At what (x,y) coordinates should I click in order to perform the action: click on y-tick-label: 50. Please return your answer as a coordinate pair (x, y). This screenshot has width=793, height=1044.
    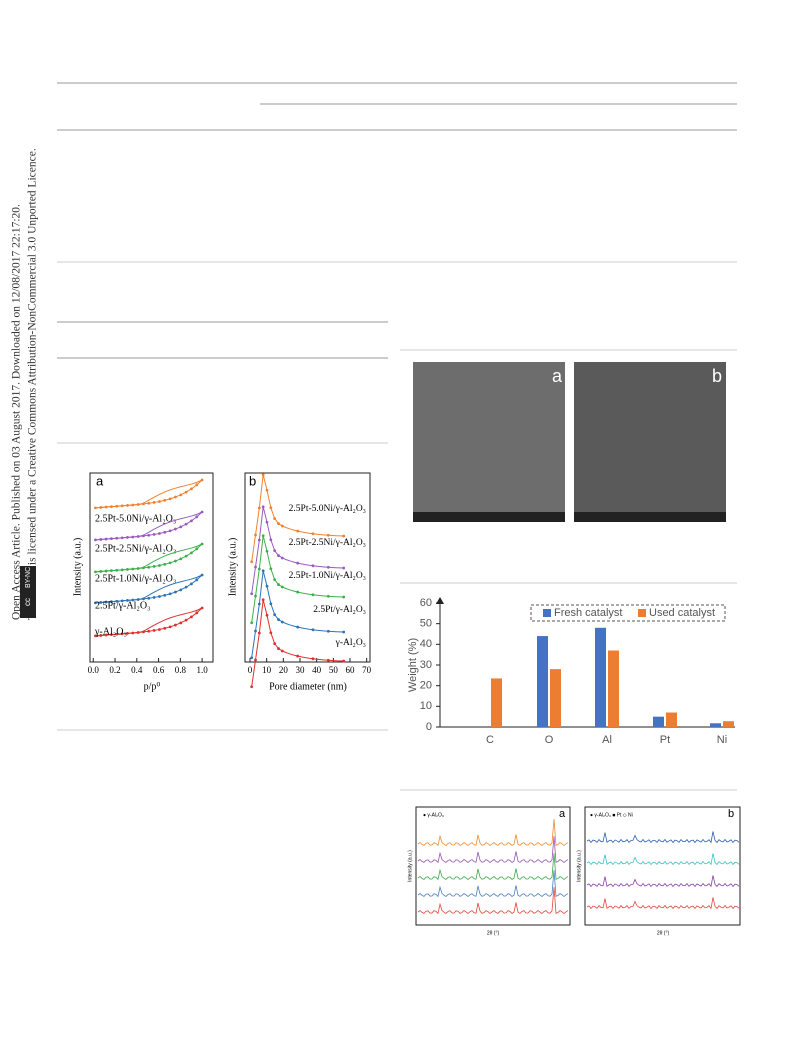
    Looking at the image, I should click on (426, 624).